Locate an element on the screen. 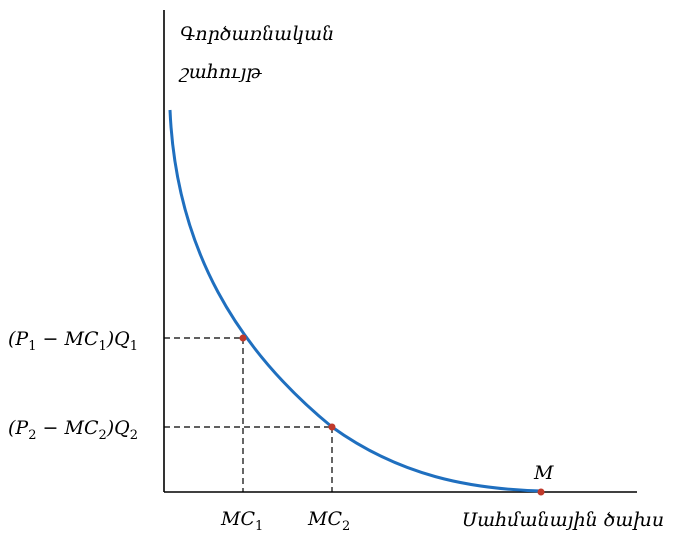  point-m-label: M is located at coordinates (543, 473).